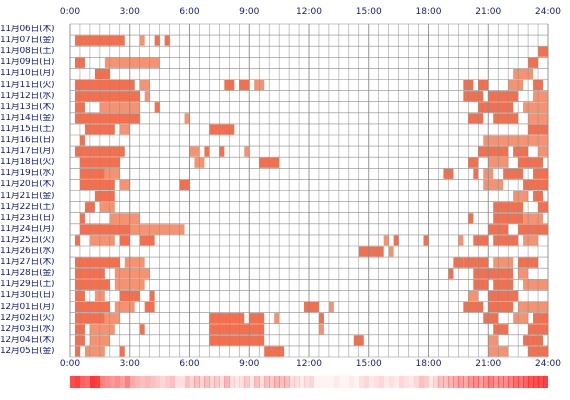 This screenshot has height=400, width=570. Describe the element at coordinates (27, 185) in the screenshot. I see `day-label: 11月20日(木)` at that location.